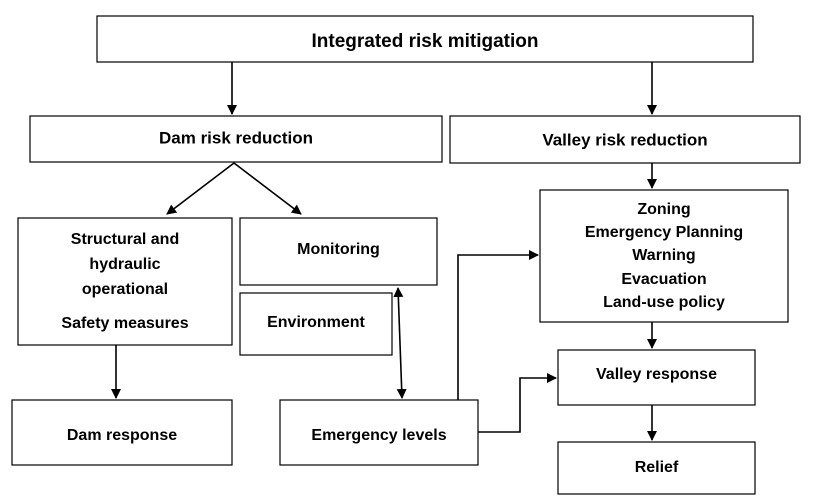 The image size is (823, 497). I want to click on node-label: Safety measures, so click(124, 323).